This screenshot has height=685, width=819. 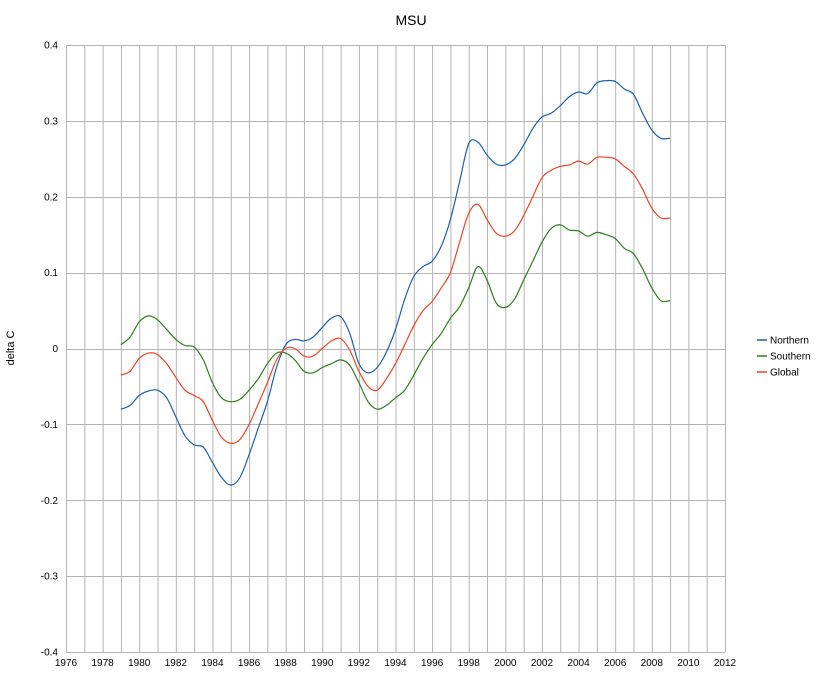 I want to click on chart-title: MSU, so click(x=410, y=20).